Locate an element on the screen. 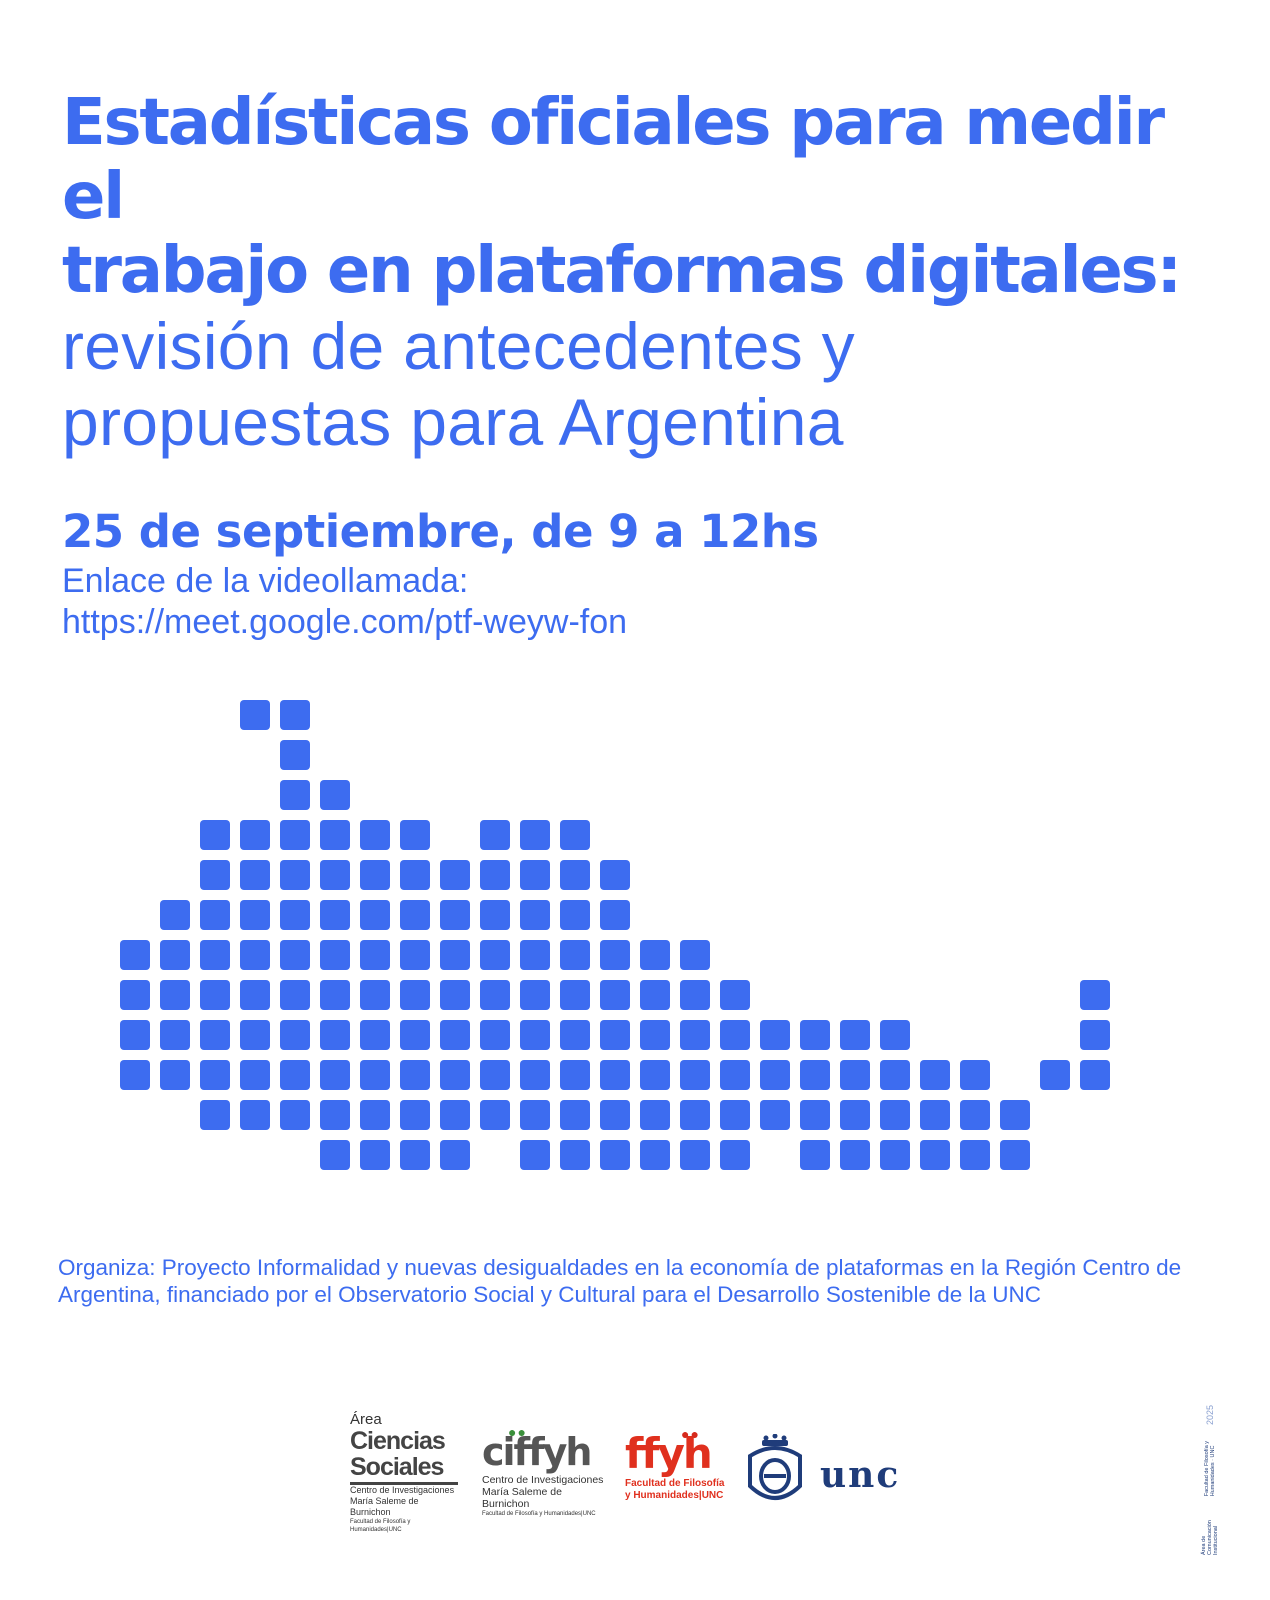 Image resolution: width=1270 pixels, height=1600 pixels. videocall-link-label: Enlace de la videollamada: is located at coordinates (265, 581).